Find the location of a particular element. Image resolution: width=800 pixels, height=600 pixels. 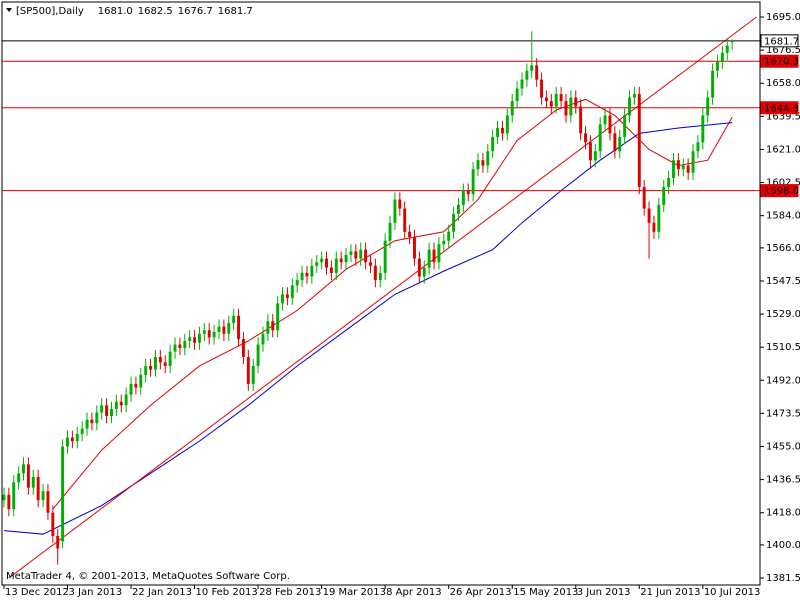

y-tick-label: 1492.0 is located at coordinates (783, 380).